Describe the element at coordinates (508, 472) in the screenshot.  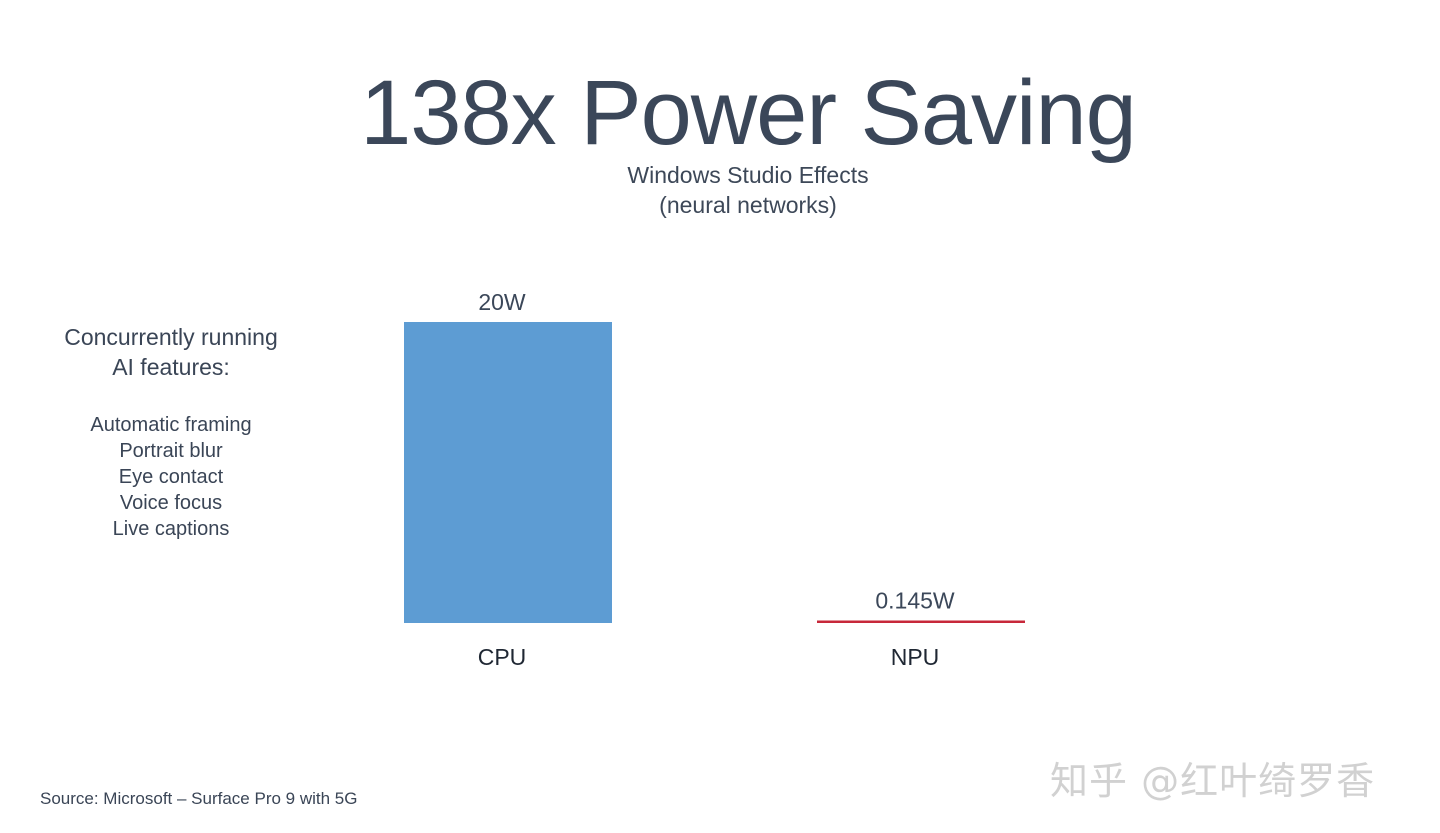
I see `bar-cpu` at that location.